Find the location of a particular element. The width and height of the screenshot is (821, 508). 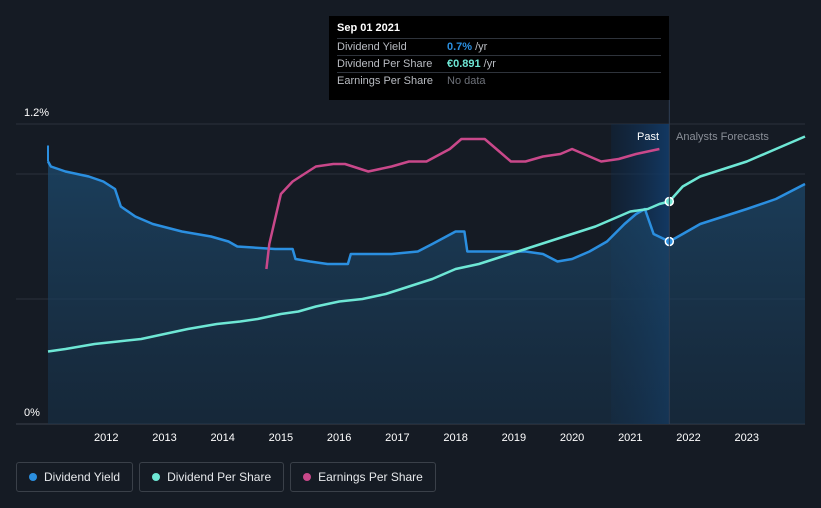

x-tick-label: 2012 is located at coordinates (106, 438).